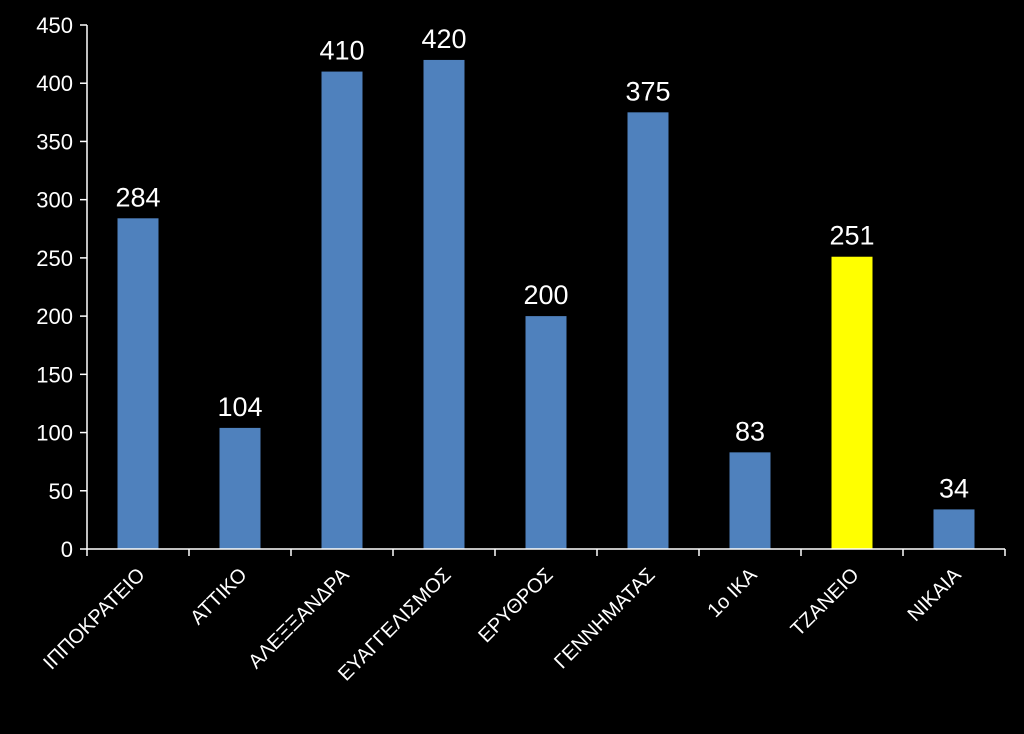 Image resolution: width=1024 pixels, height=734 pixels. Describe the element at coordinates (954, 488) in the screenshot. I see `data-label: 34` at that location.